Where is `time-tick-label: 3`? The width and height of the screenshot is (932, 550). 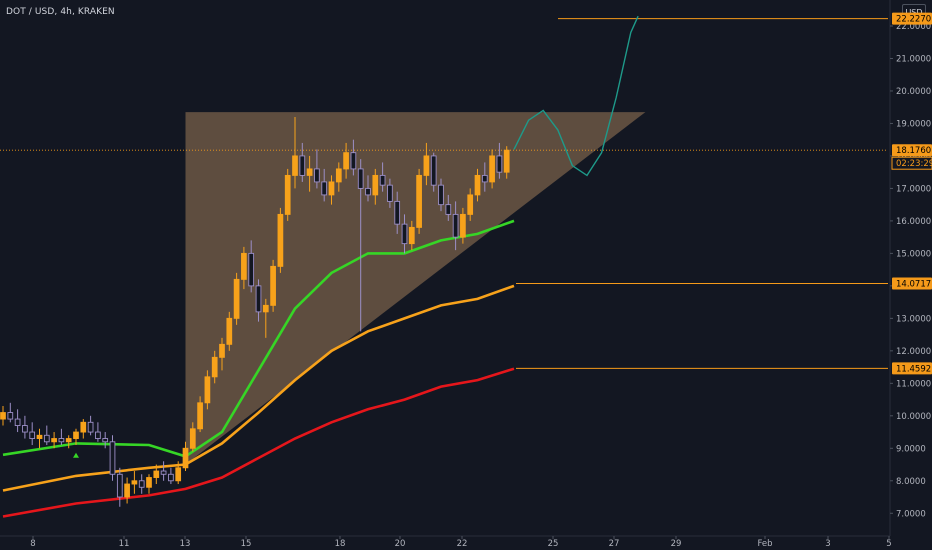
time-tick-label: 3 is located at coordinates (827, 544).